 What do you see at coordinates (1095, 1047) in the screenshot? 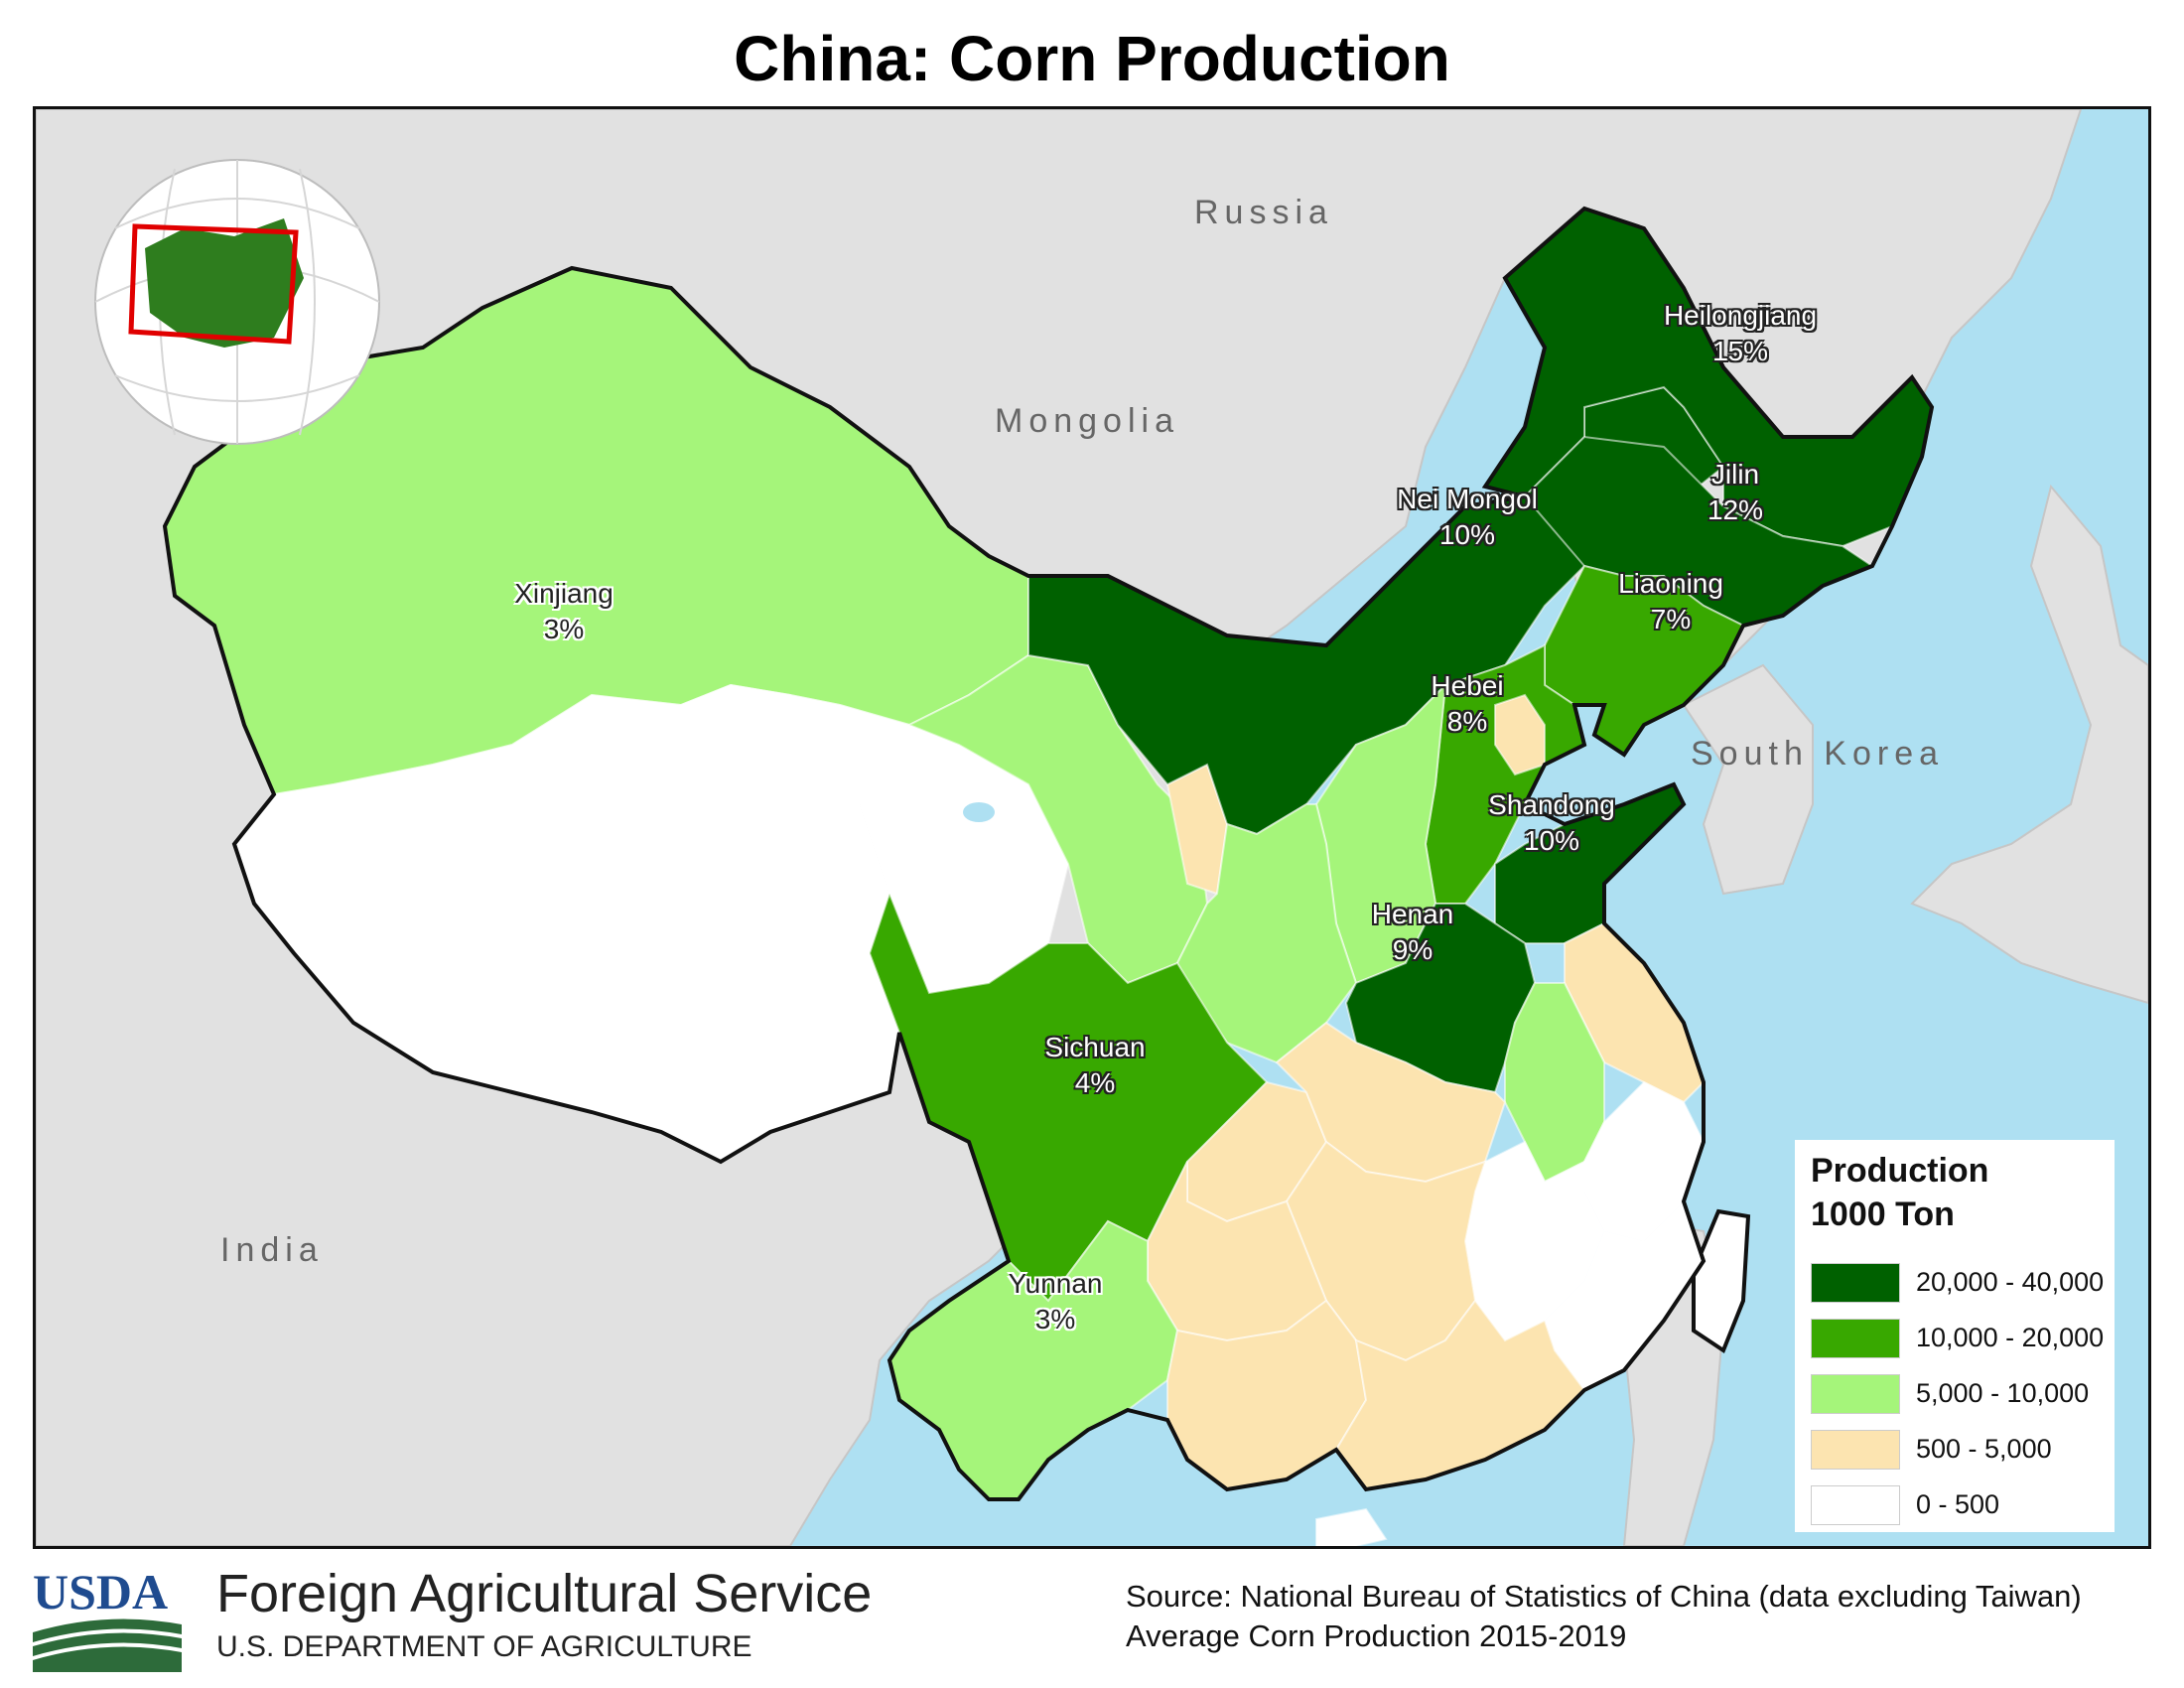
I see `province-name: Sichuan` at bounding box center [1095, 1047].